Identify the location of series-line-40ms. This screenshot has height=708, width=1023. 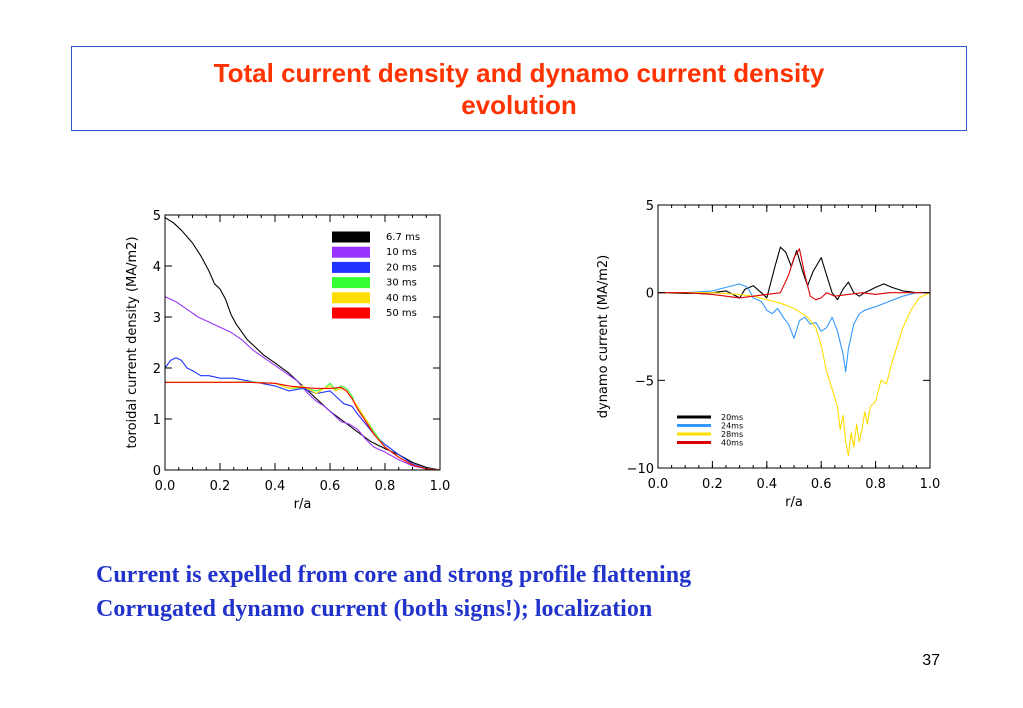
(794, 274).